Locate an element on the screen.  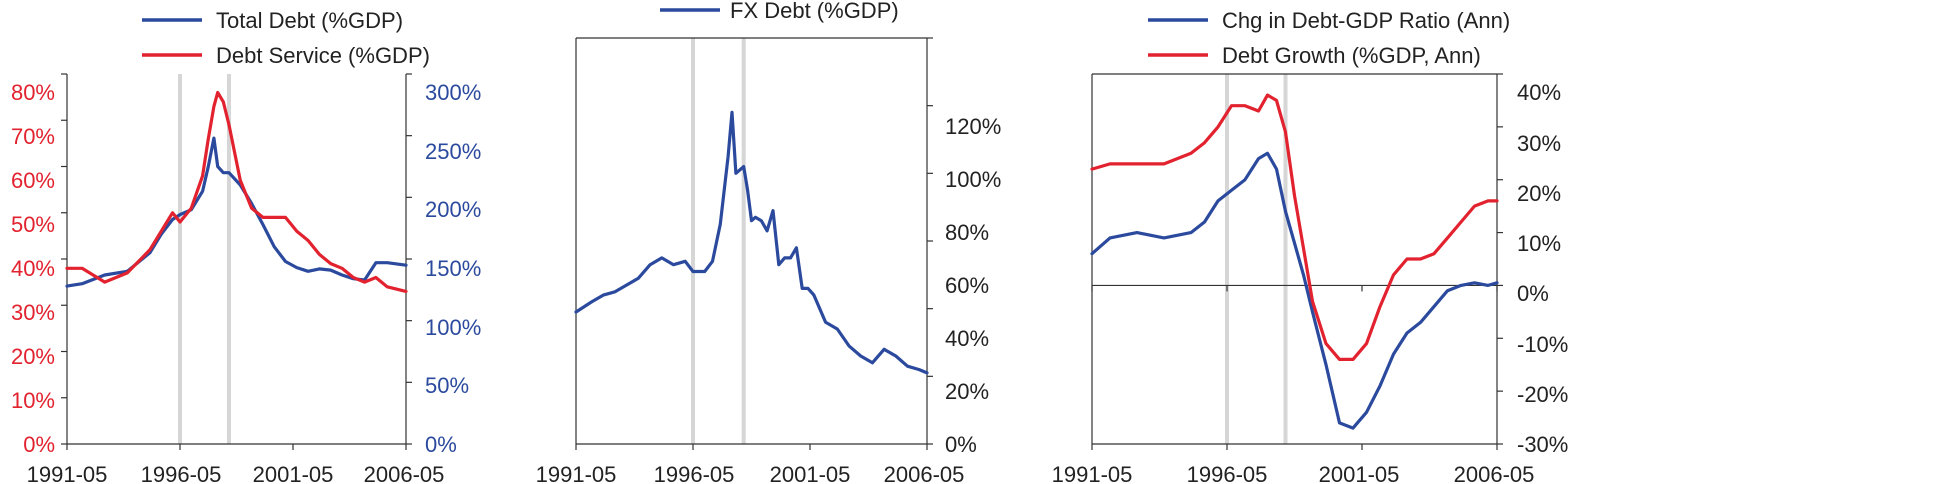
right-y-tick-label: 150% is located at coordinates (453, 268).